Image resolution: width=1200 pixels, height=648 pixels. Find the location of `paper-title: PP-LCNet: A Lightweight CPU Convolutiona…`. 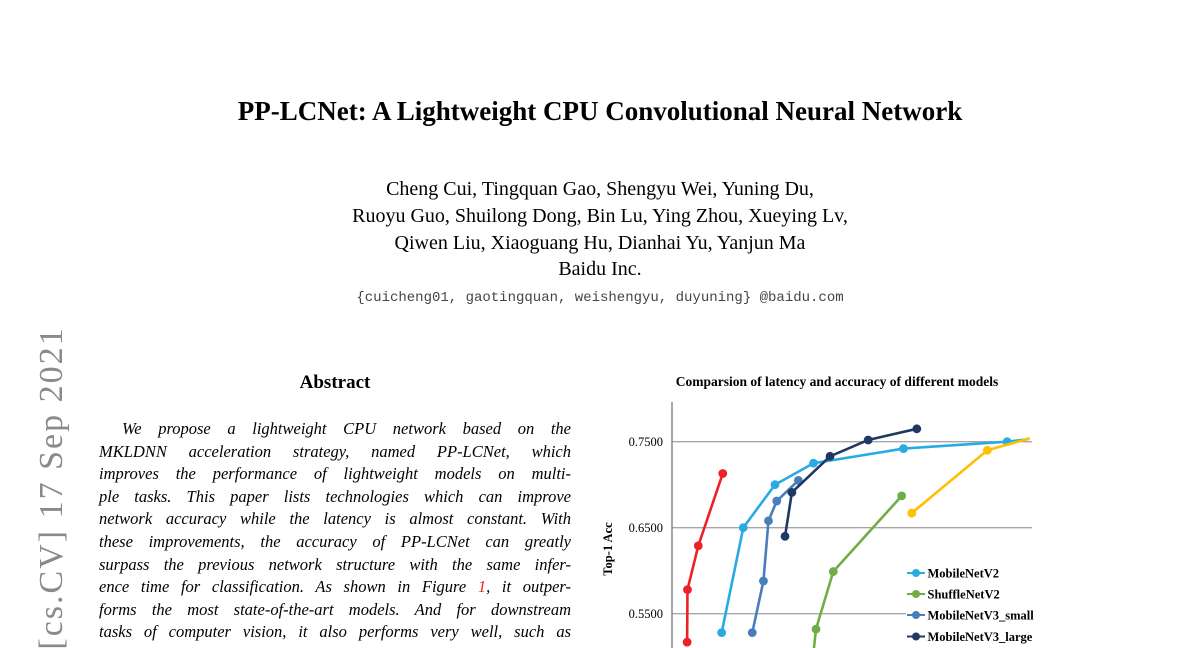

paper-title: PP-LCNet: A Lightweight CPU Convolutiona… is located at coordinates (600, 111).